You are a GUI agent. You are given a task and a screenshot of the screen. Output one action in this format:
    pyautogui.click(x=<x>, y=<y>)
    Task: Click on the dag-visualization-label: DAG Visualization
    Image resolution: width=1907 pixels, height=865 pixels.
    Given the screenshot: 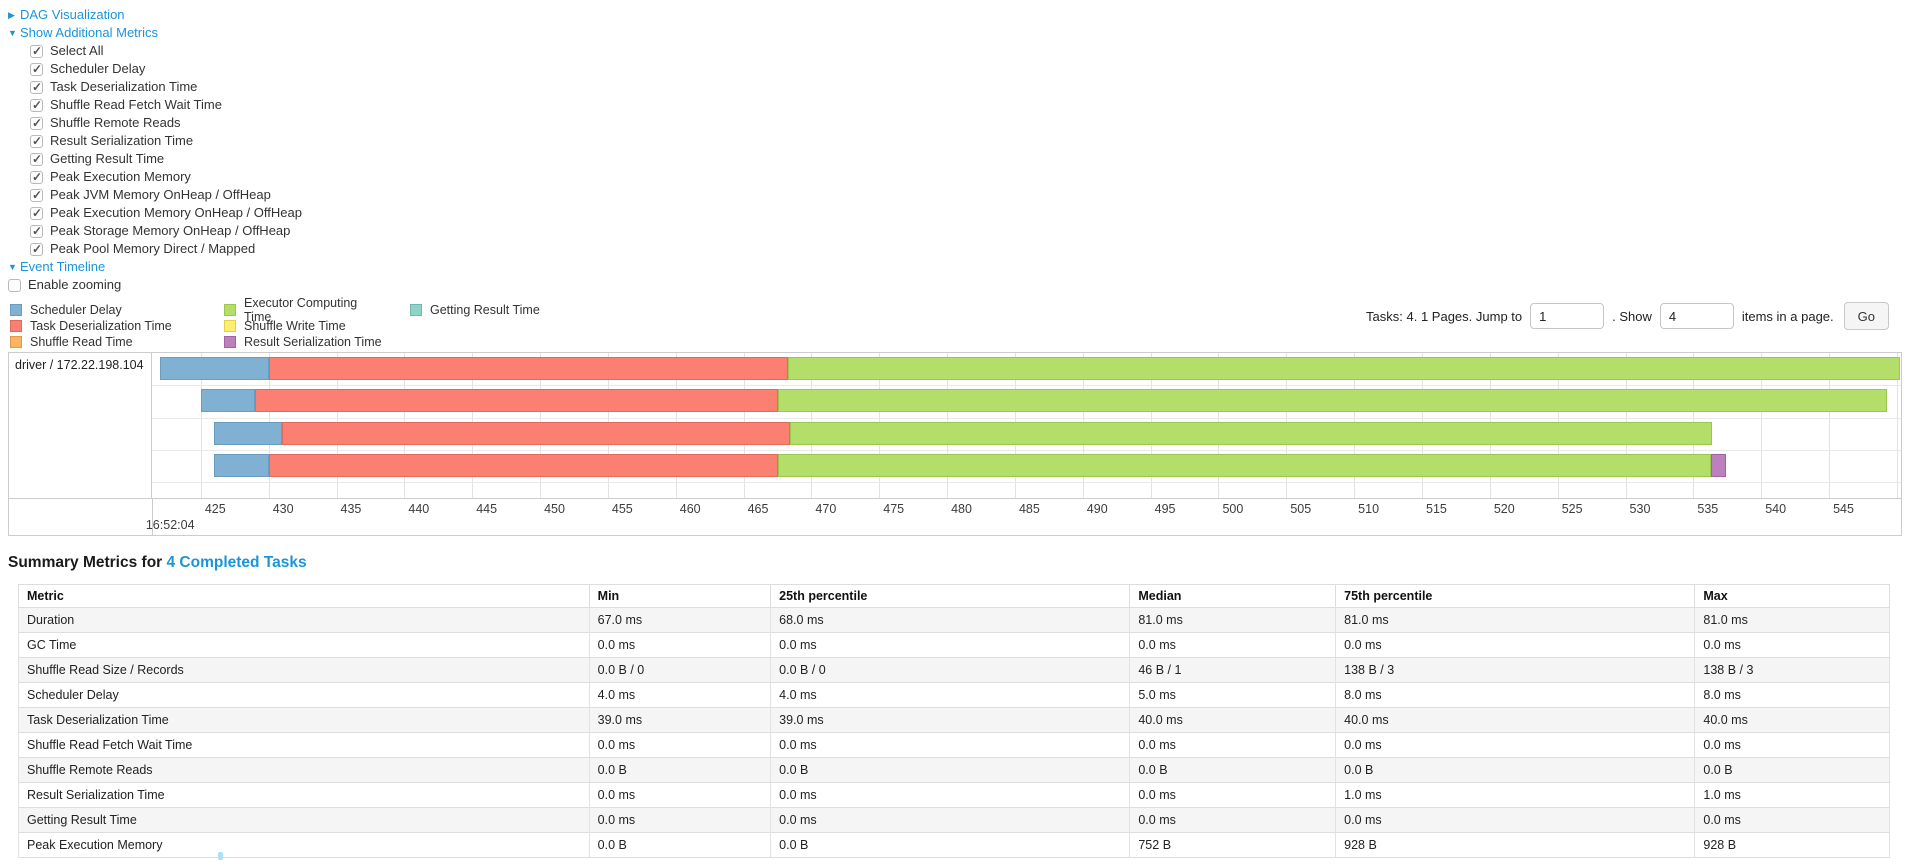 What is the action you would take?
    pyautogui.click(x=72, y=14)
    